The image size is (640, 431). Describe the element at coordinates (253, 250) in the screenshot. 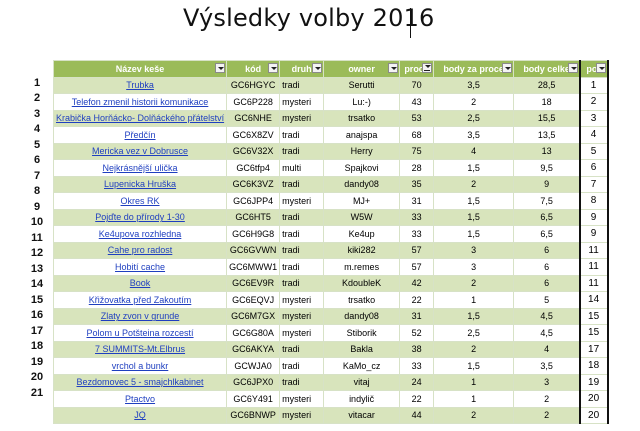

I see `cache-code: GC6GVWN` at that location.